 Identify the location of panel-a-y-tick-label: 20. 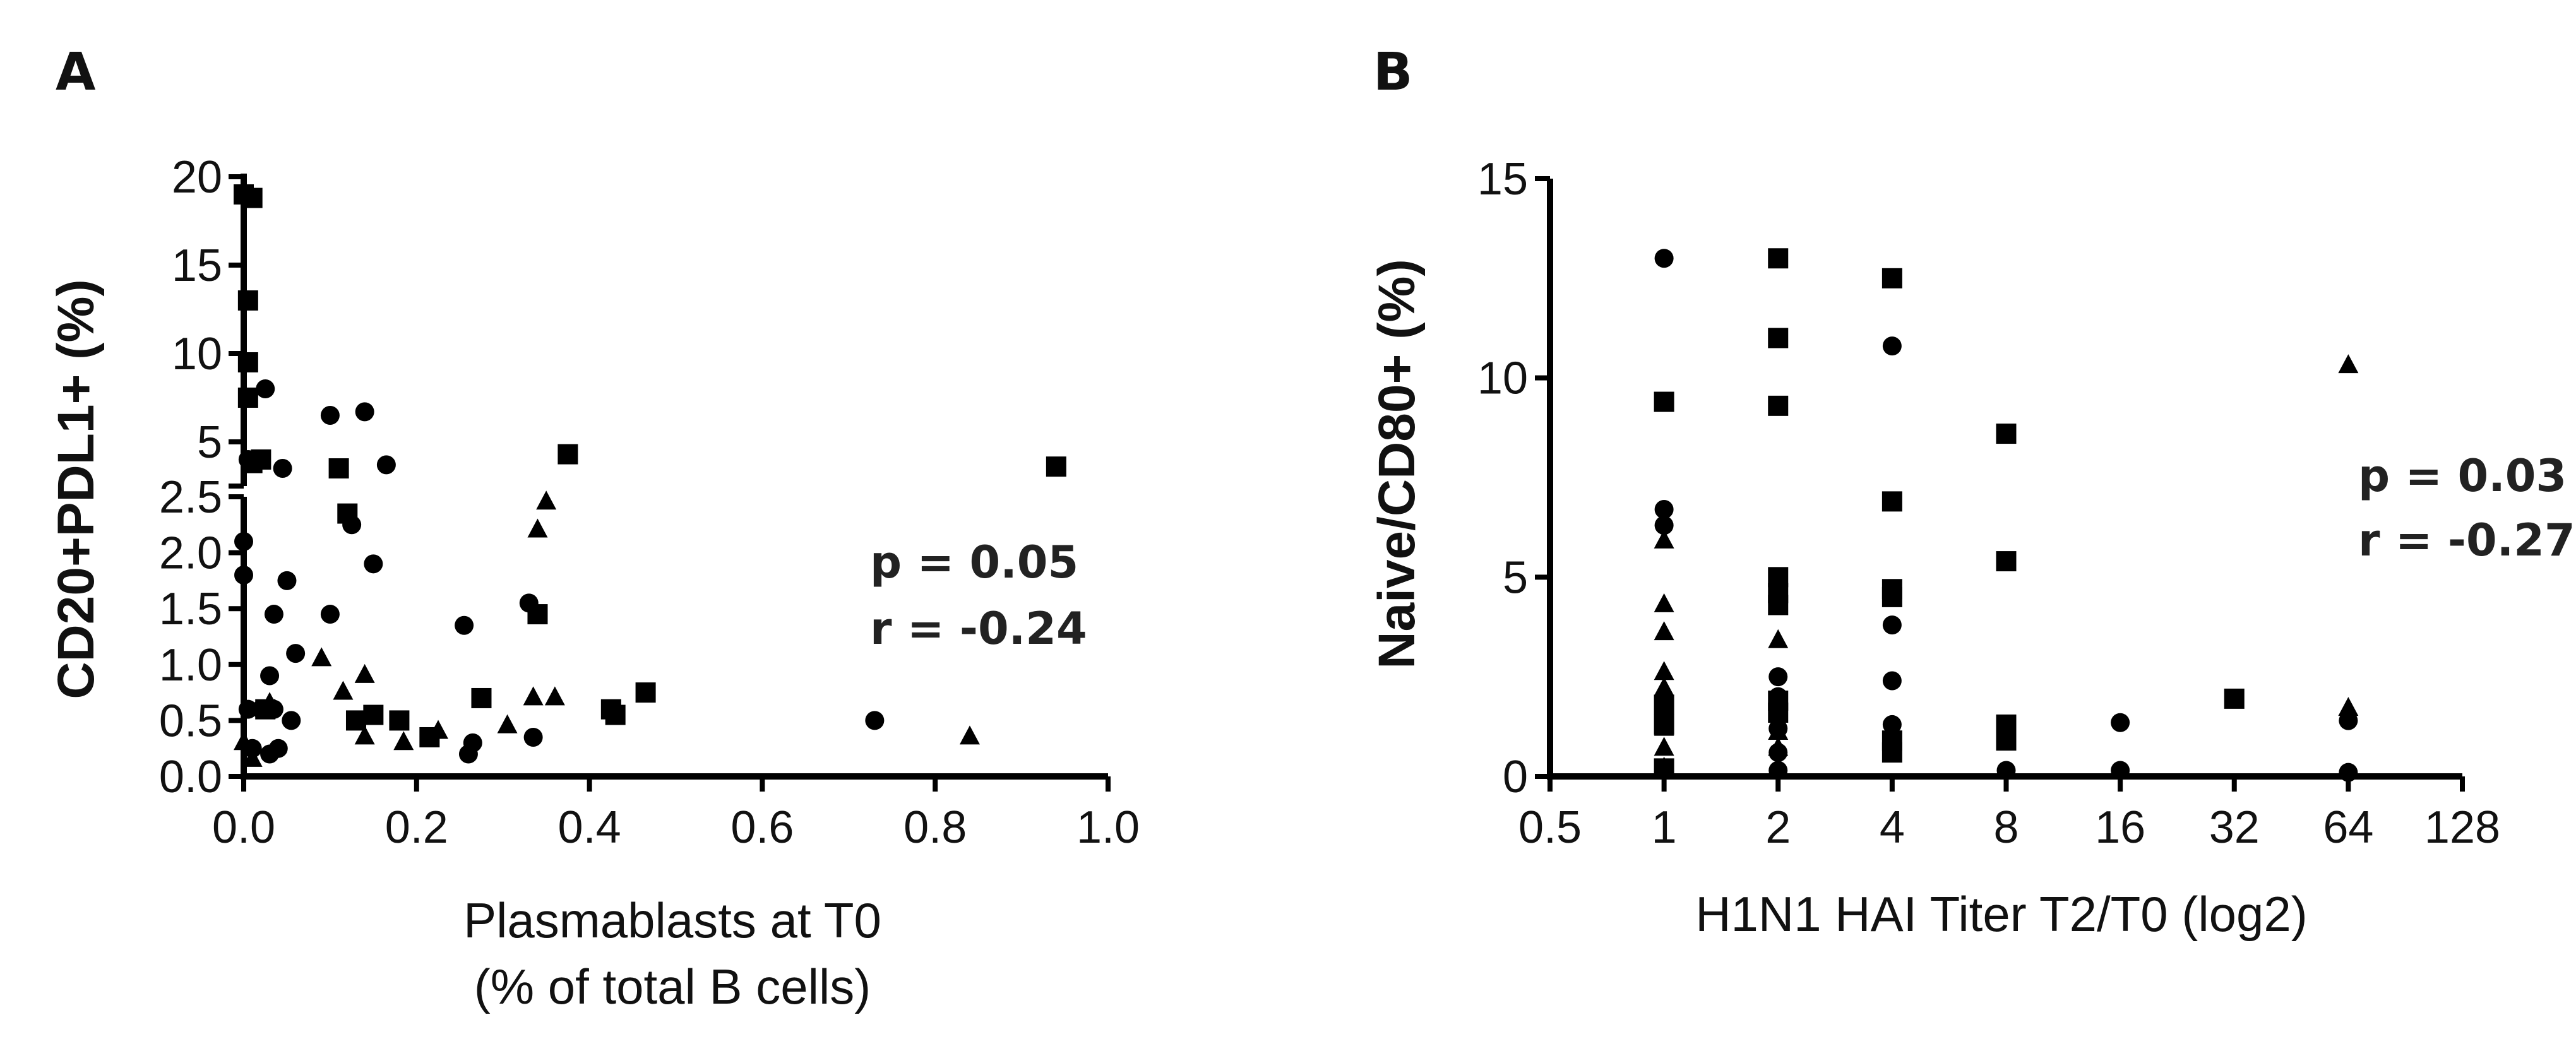
(197, 177).